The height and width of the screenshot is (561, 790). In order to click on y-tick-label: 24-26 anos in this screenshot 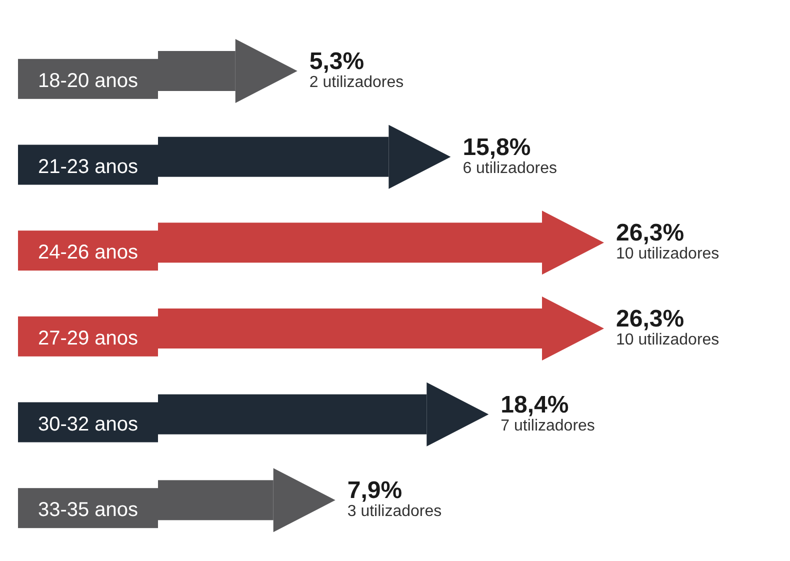, I will do `click(88, 253)`.